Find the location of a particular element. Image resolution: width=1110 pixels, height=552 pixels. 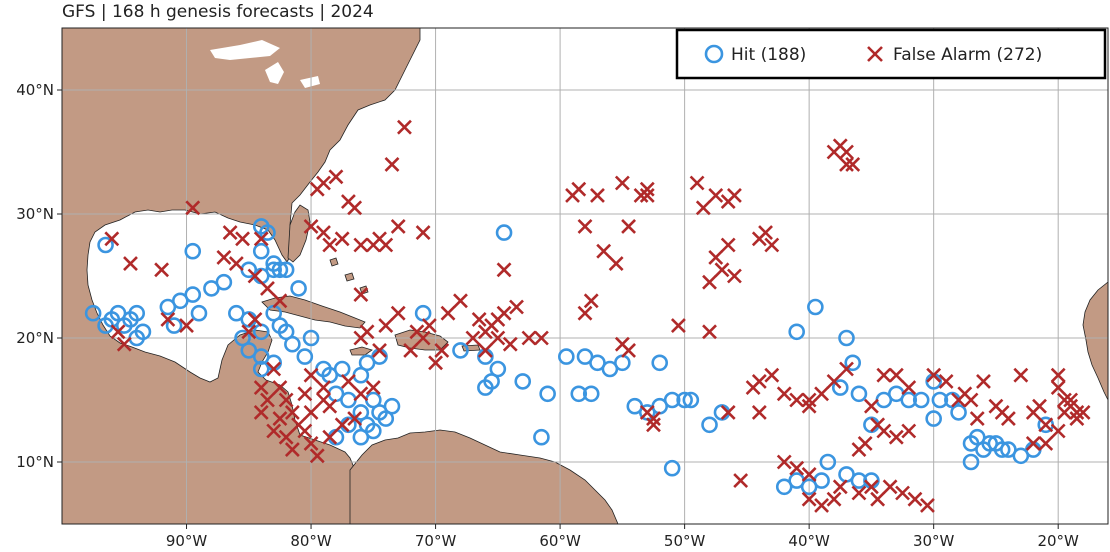

great-lakes is located at coordinates (265, 64).